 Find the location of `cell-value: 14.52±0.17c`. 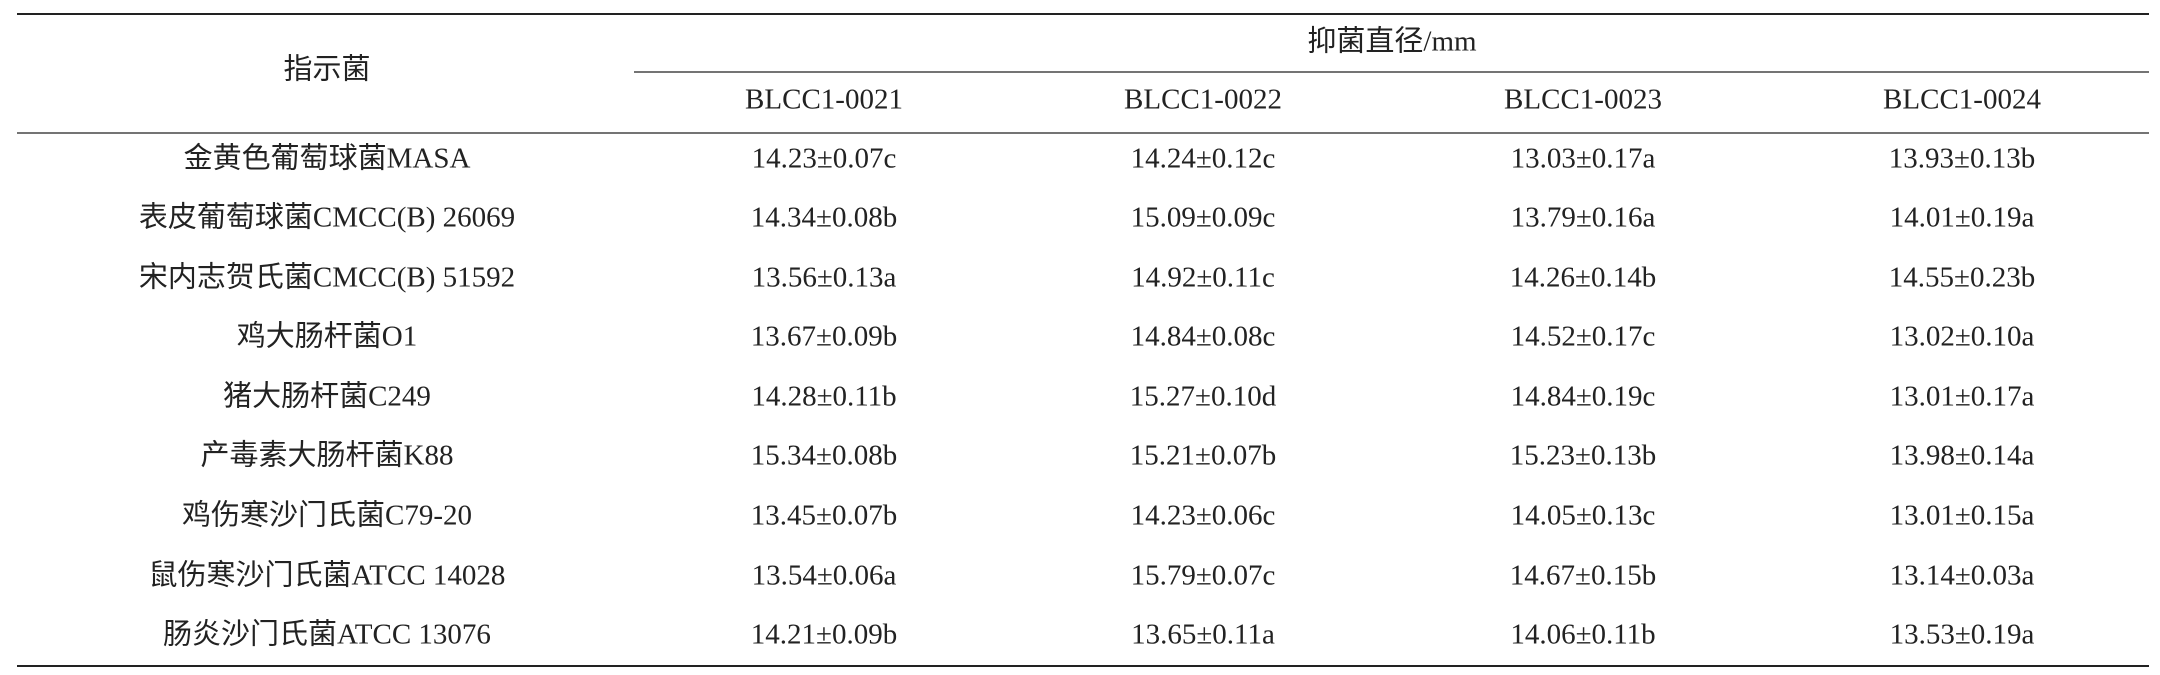

cell-value: 14.52±0.17c is located at coordinates (1583, 337).